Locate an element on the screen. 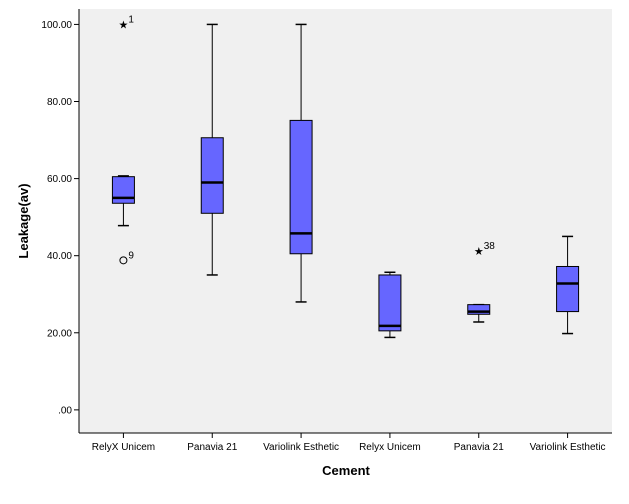 This screenshot has height=504, width=629. x-tick-label: RelyX Unicem is located at coordinates (123, 447).